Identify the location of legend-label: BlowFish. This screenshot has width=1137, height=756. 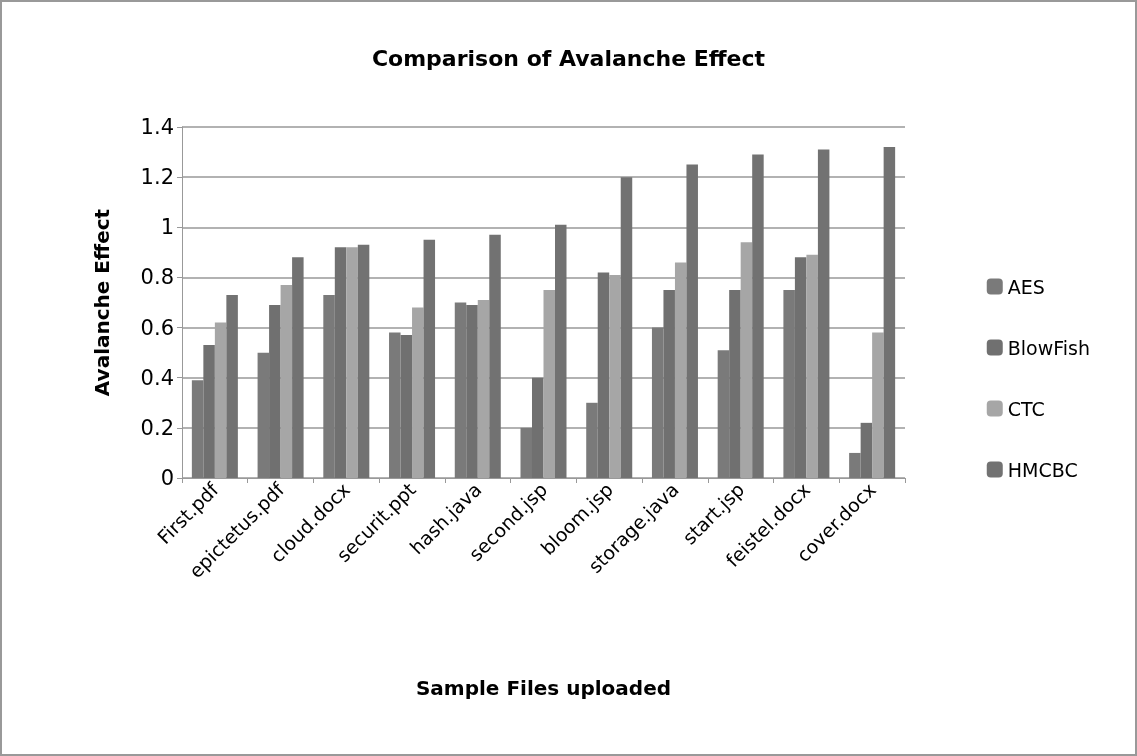
(1049, 347).